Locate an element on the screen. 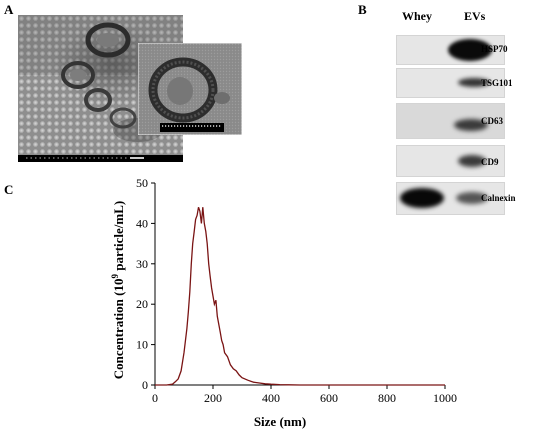  band-cd63-evs is located at coordinates (471, 125).